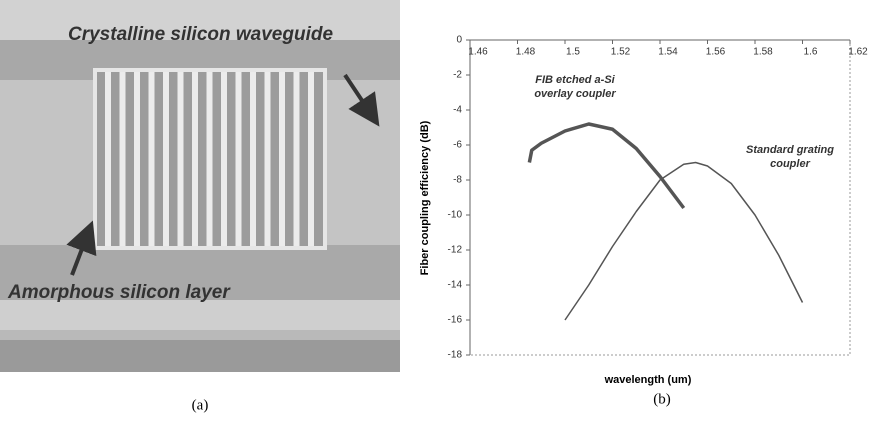 The height and width of the screenshot is (422, 885). I want to click on y-tick-label: -16, so click(455, 320).